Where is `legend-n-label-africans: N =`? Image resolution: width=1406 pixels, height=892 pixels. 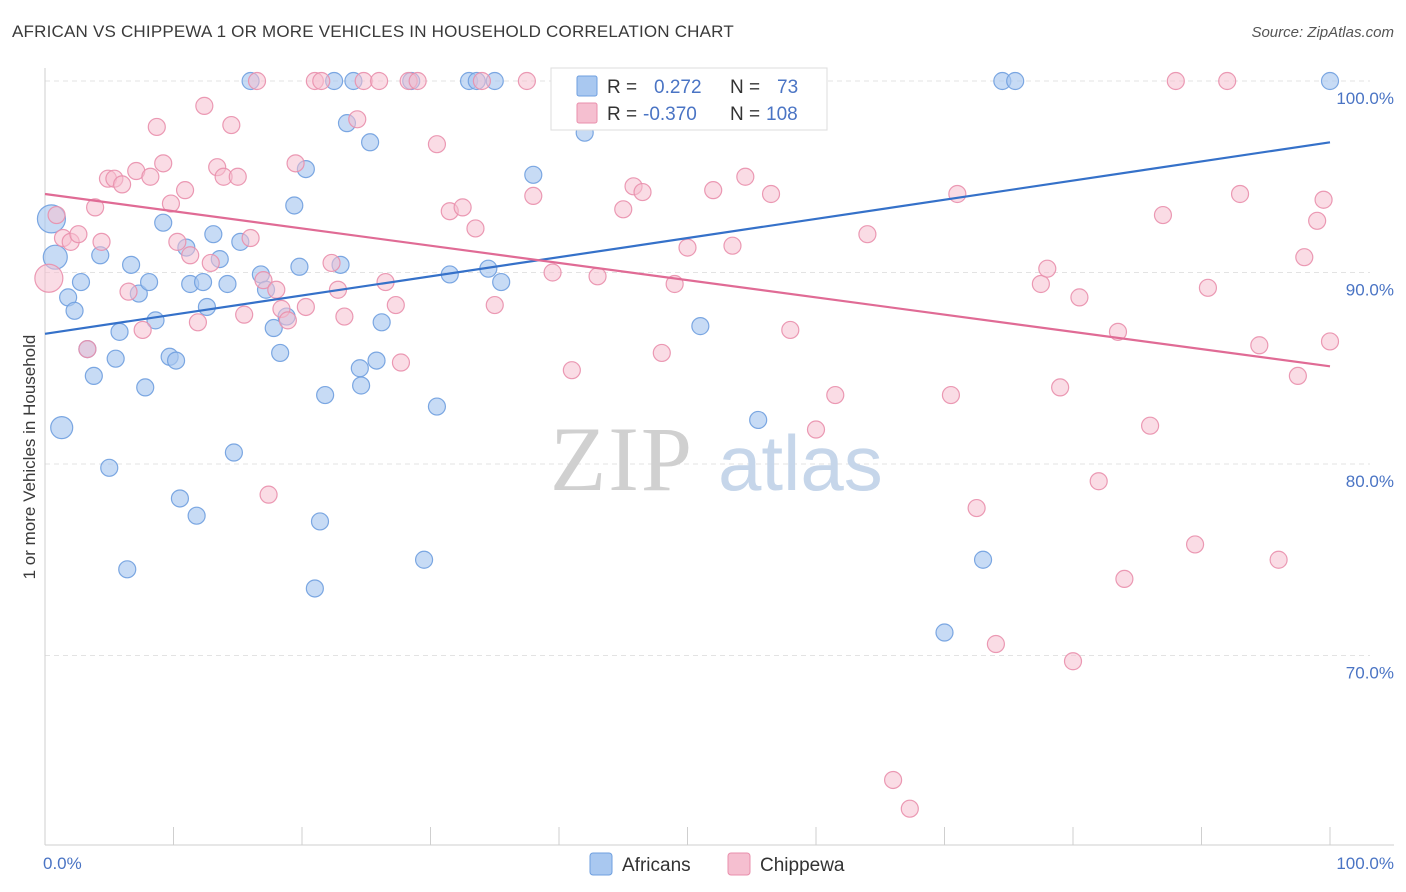
legend-n-label-africans: N = is located at coordinates (745, 87).